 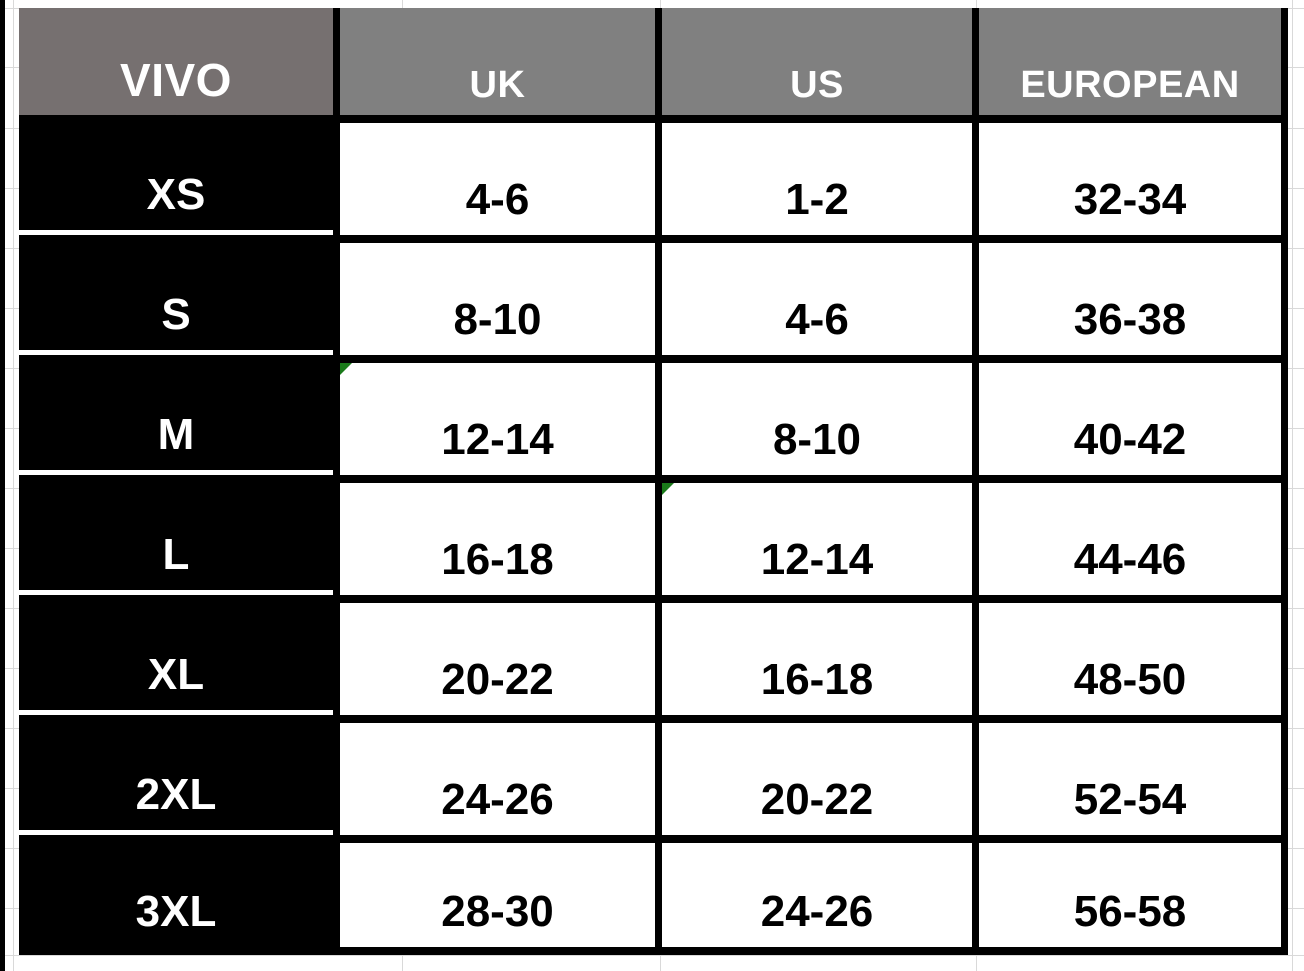 I want to click on european-size-2xl: 52-54, so click(x=1130, y=775).